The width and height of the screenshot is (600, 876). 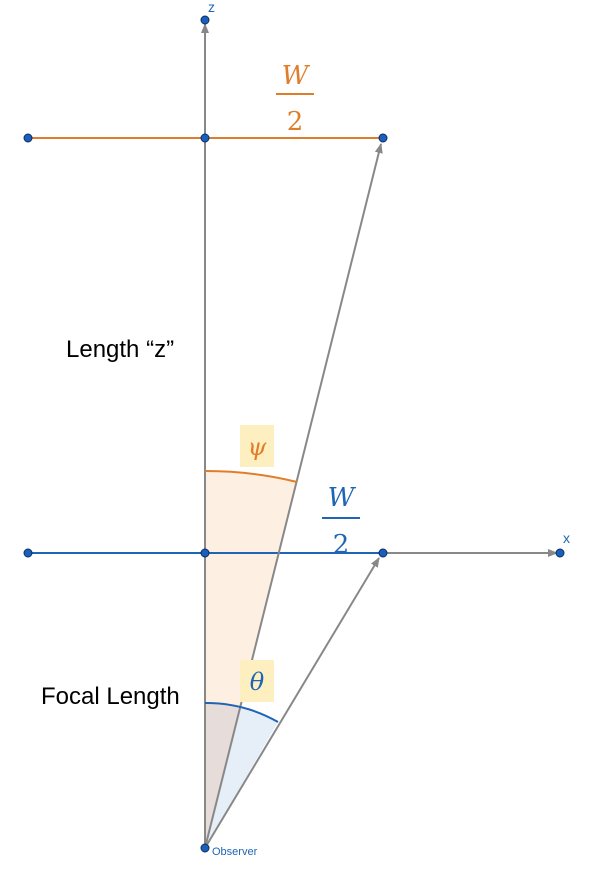 What do you see at coordinates (296, 76) in the screenshot?
I see `top-fraction-numerator: W` at bounding box center [296, 76].